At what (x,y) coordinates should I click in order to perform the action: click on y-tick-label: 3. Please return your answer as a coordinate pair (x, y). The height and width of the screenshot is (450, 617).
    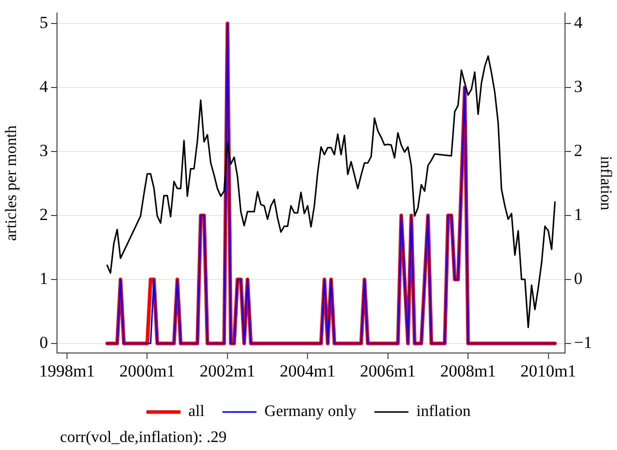
    Looking at the image, I should click on (44, 150).